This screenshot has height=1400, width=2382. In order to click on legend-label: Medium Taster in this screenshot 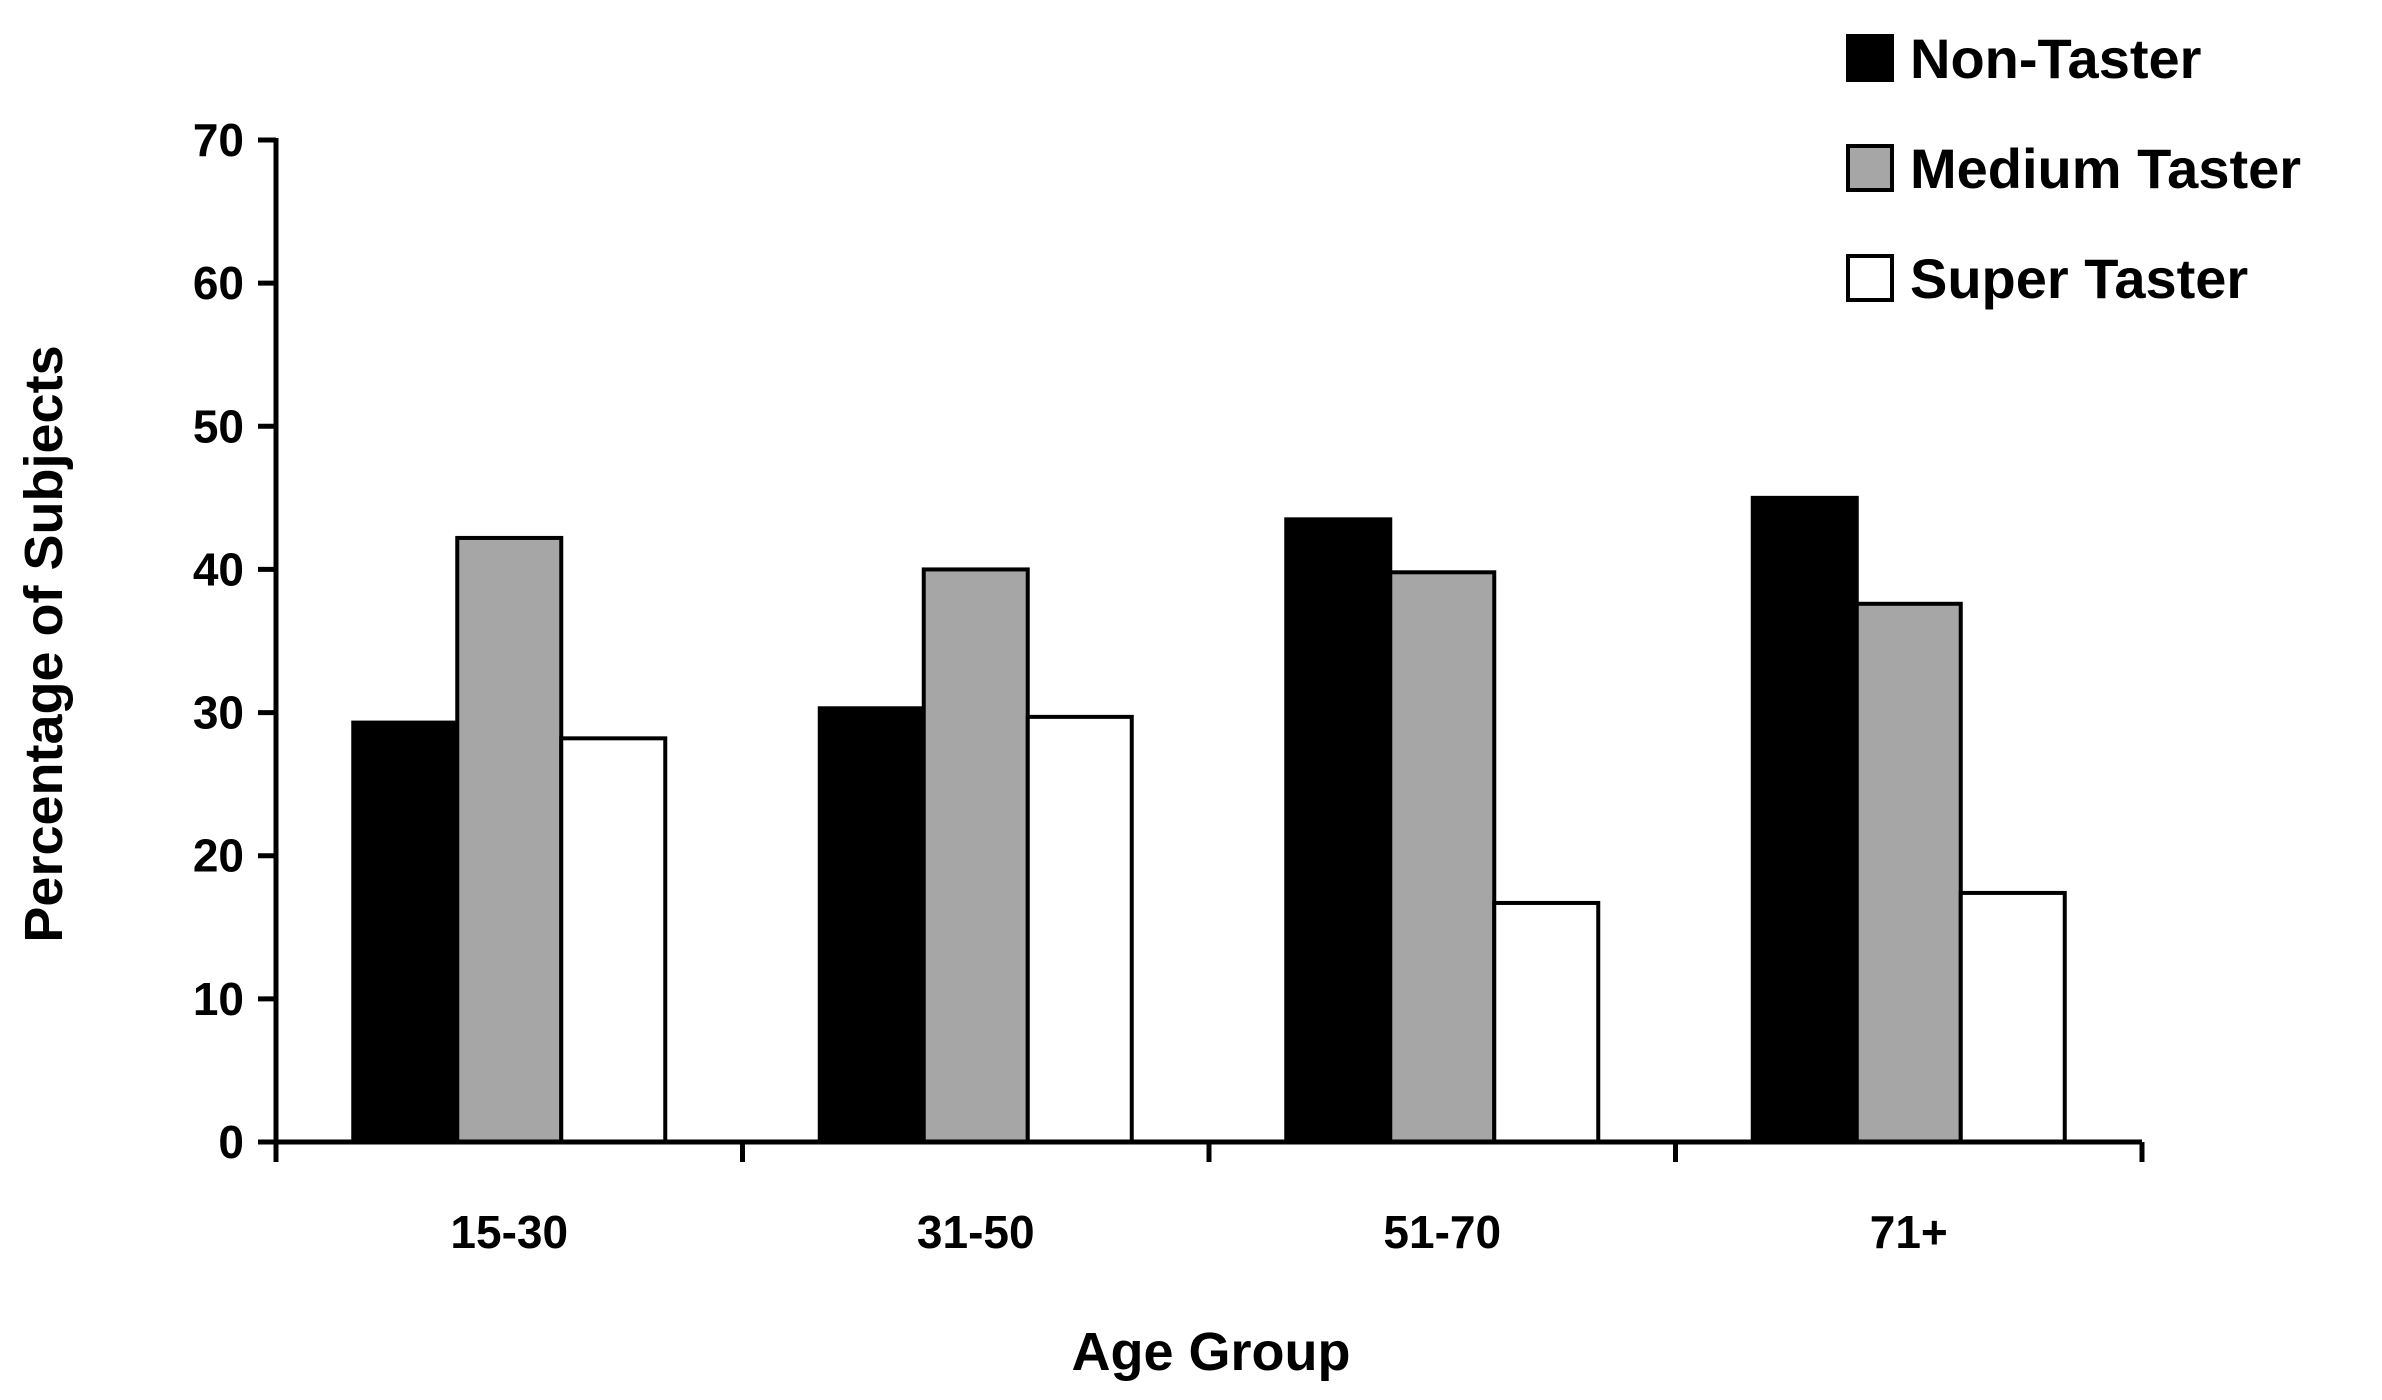, I will do `click(2105, 168)`.